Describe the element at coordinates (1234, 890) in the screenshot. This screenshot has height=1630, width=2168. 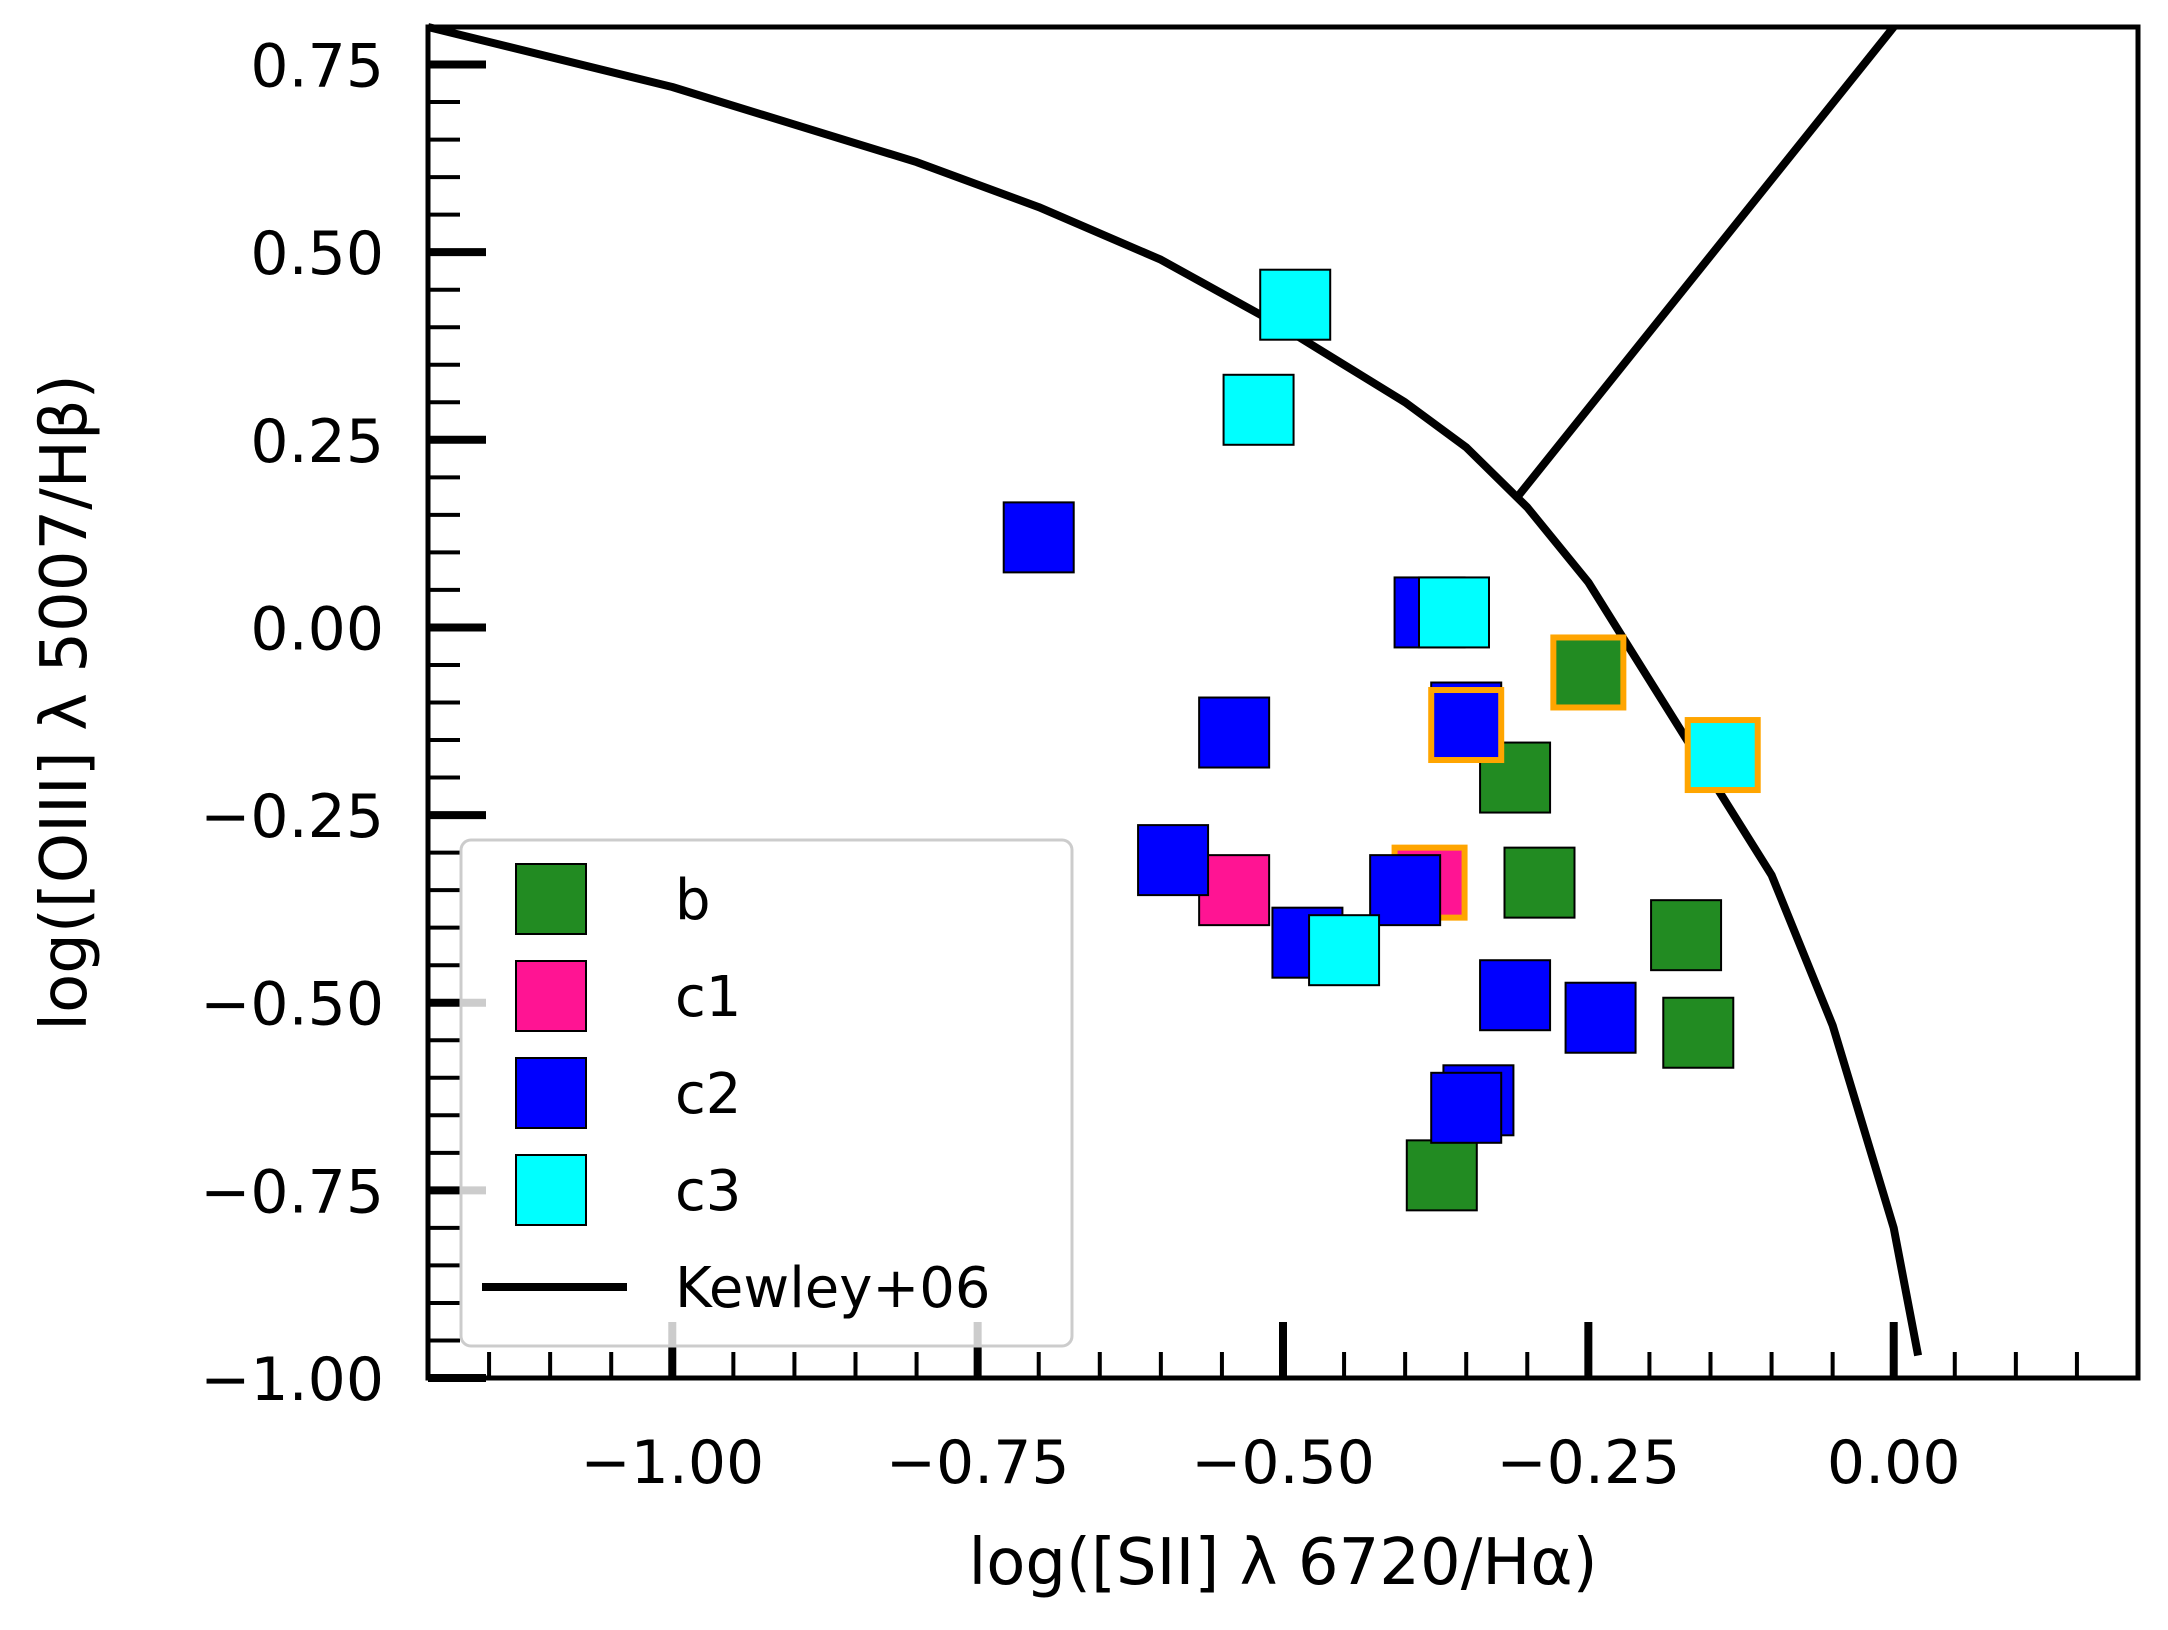
I see `data-point-c1` at that location.